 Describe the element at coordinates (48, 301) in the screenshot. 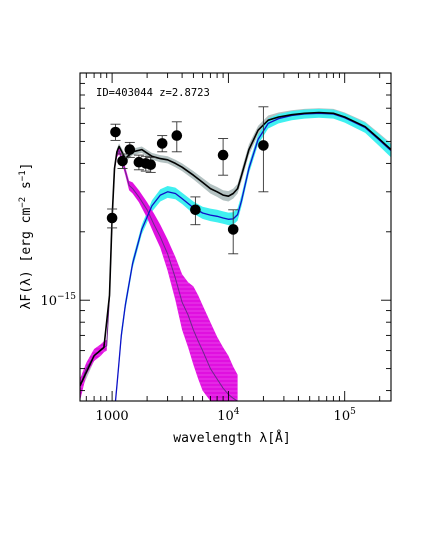

I see `y-tick-label-base: 10` at that location.